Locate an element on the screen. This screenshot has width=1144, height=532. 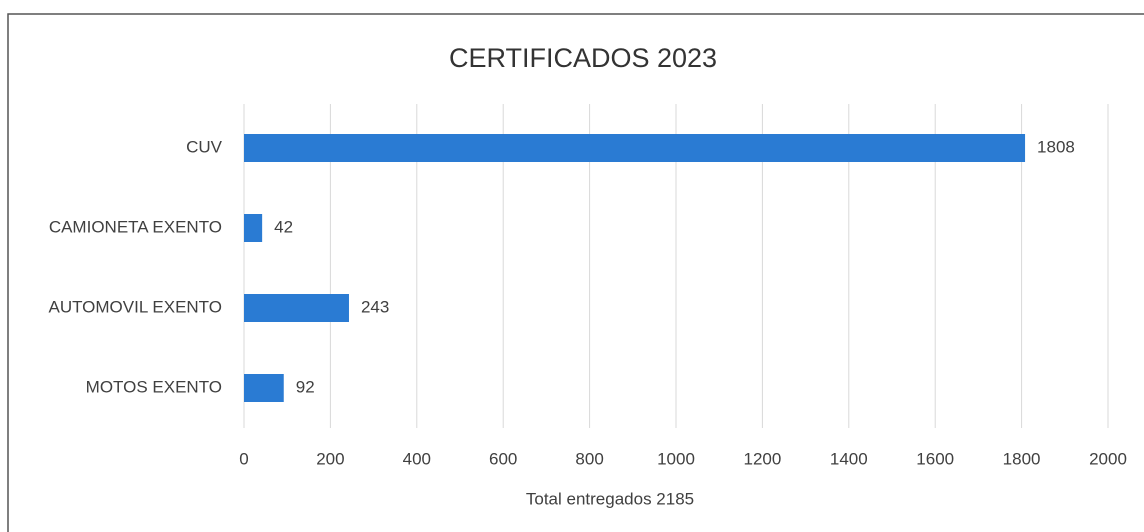
x-tick-label: 600 is located at coordinates (503, 458).